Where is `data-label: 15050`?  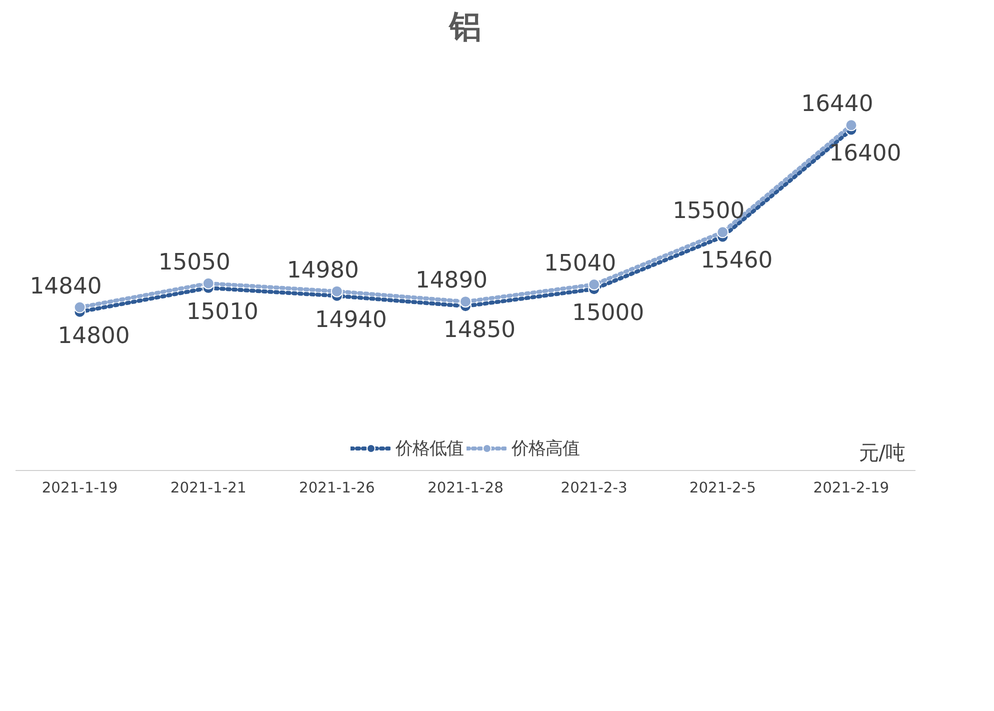 data-label: 15050 is located at coordinates (194, 262).